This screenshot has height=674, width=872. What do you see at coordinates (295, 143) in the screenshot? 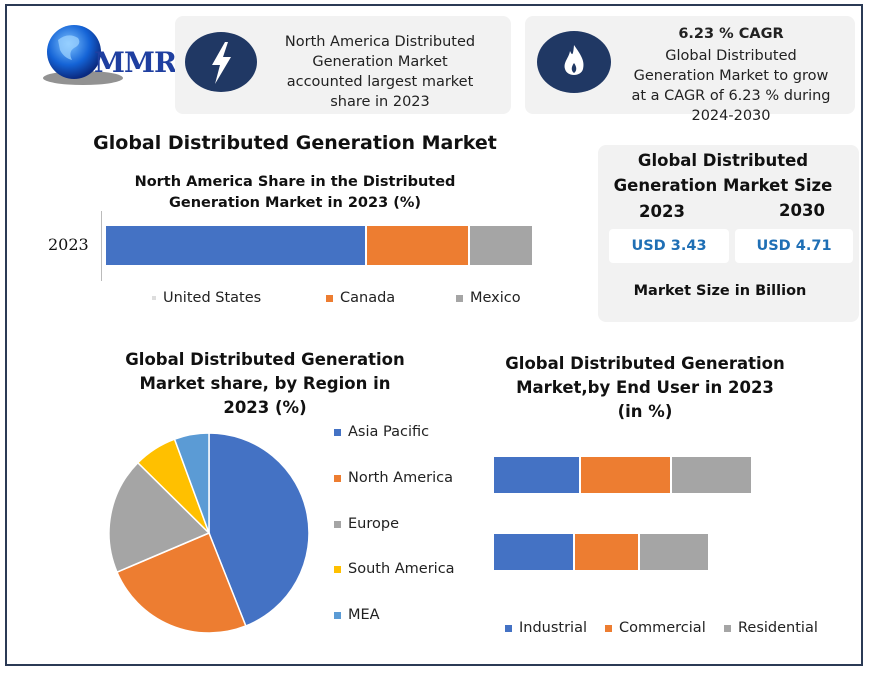
I see `main-title: Global Distributed Generation Market` at bounding box center [295, 143].